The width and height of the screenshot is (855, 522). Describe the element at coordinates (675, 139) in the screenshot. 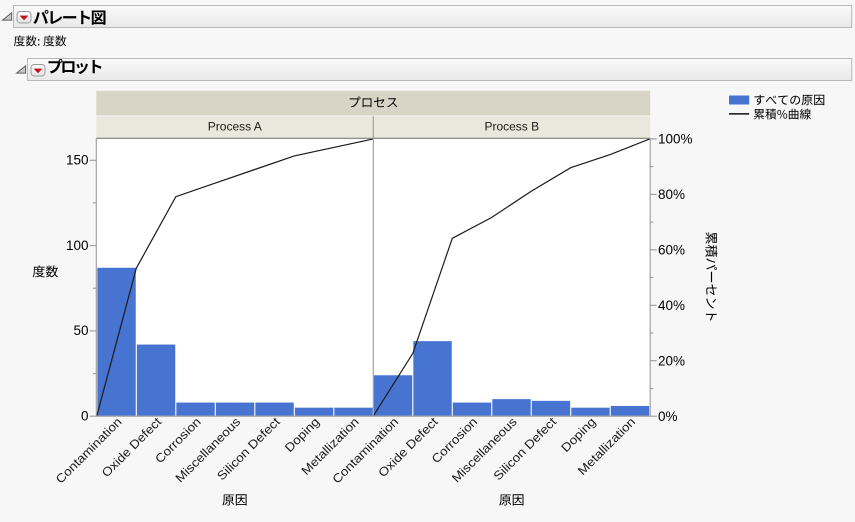

I see `svg-text: 100%` at that location.